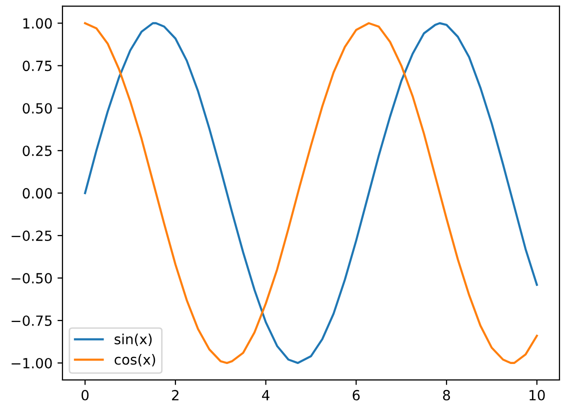  Describe the element at coordinates (135, 360) in the screenshot. I see `legend-label: cos(x)` at that location.